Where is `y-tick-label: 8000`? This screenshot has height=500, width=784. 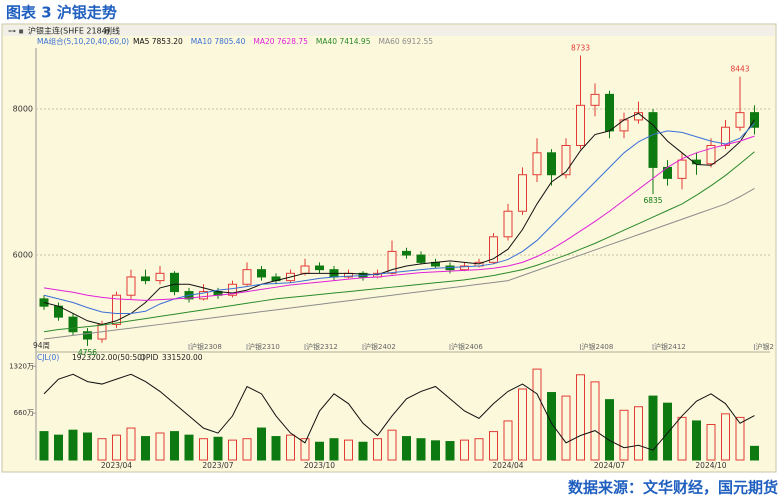 y-tick-label: 8000 is located at coordinates (23, 108).